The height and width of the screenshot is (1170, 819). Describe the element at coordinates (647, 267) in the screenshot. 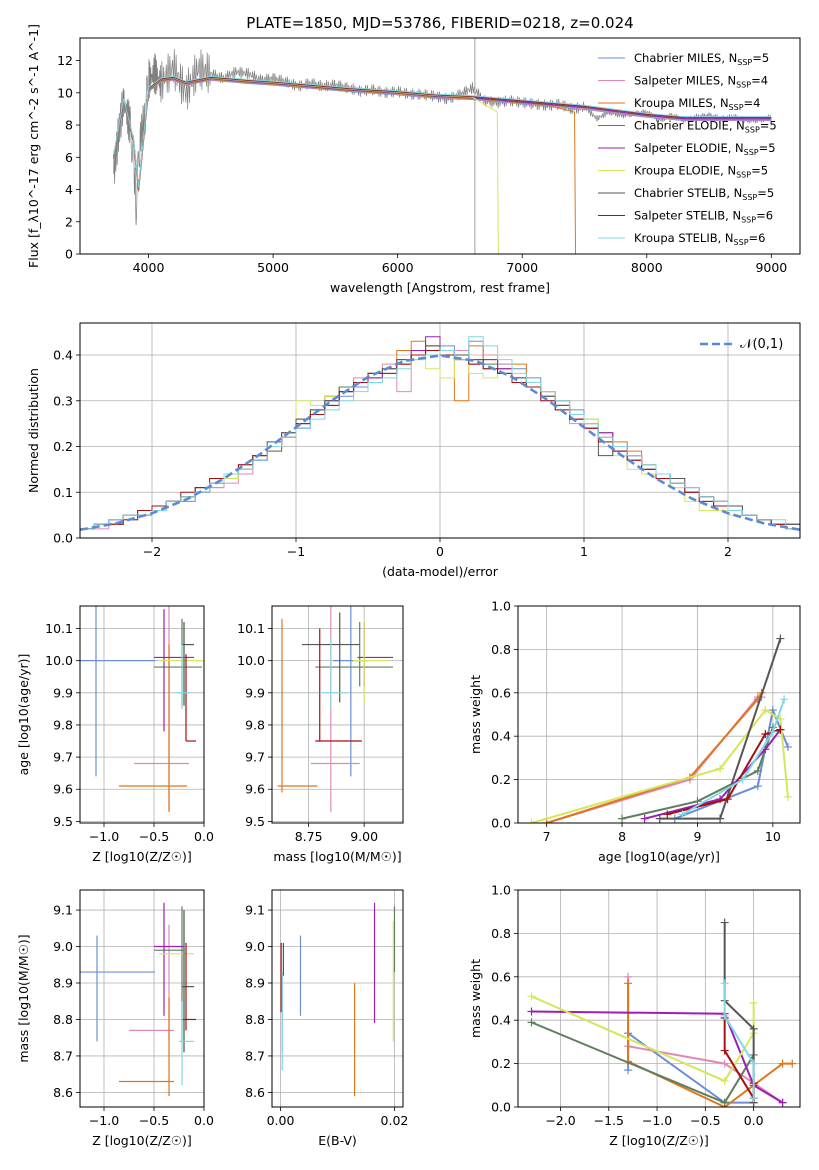

I see `tick-label-x: 8000` at that location.